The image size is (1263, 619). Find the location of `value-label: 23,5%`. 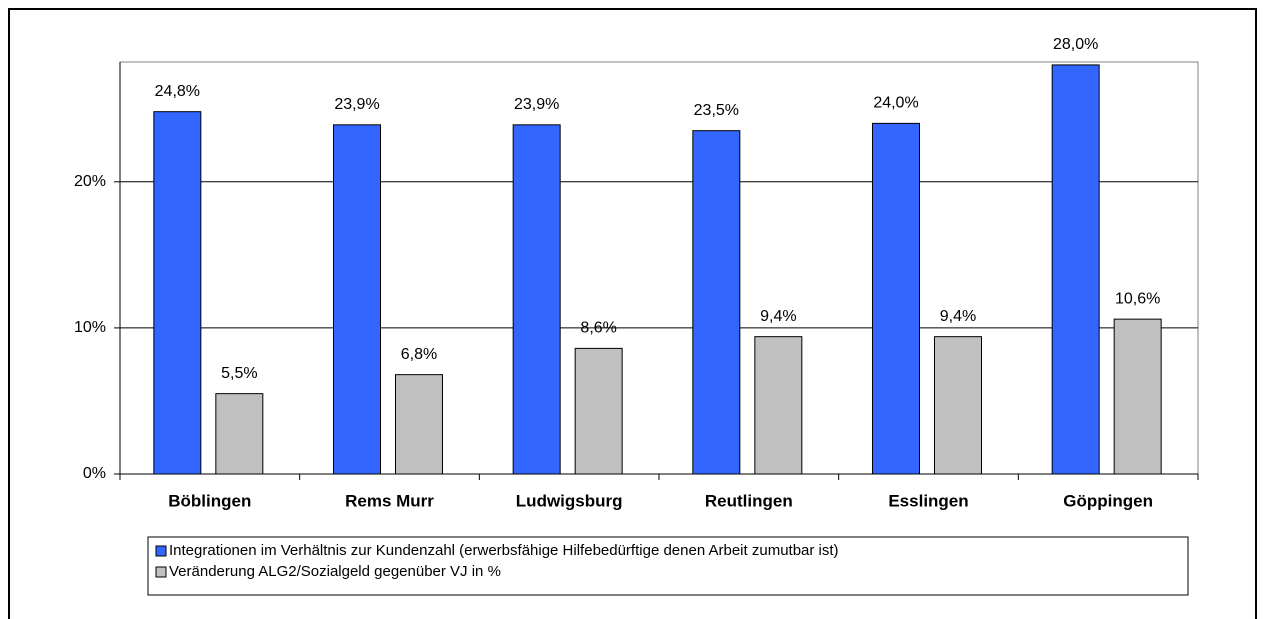

value-label: 23,5% is located at coordinates (716, 110).